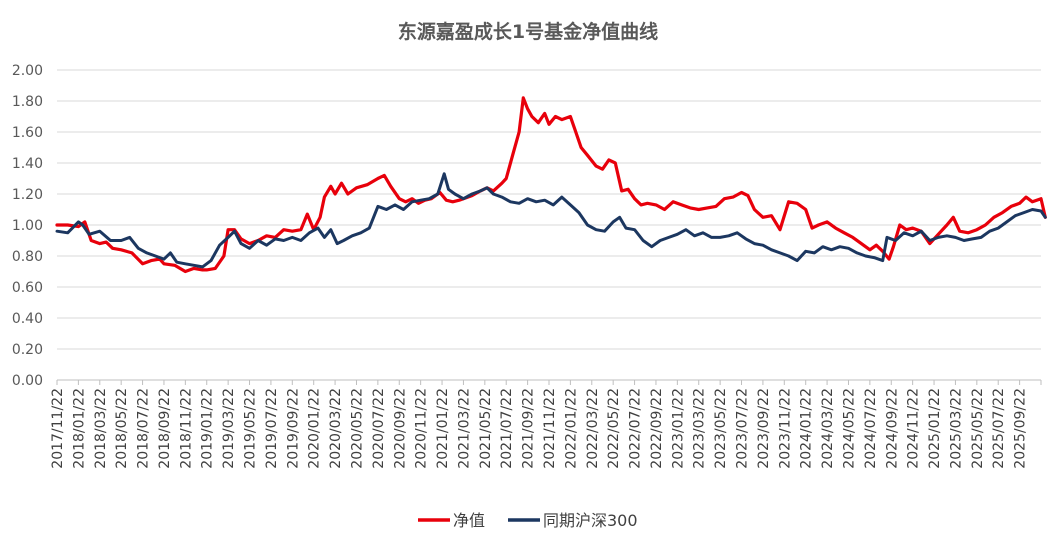 The height and width of the screenshot is (550, 1057). Describe the element at coordinates (27, 257) in the screenshot. I see `y-tick-label: 0.80` at that location.